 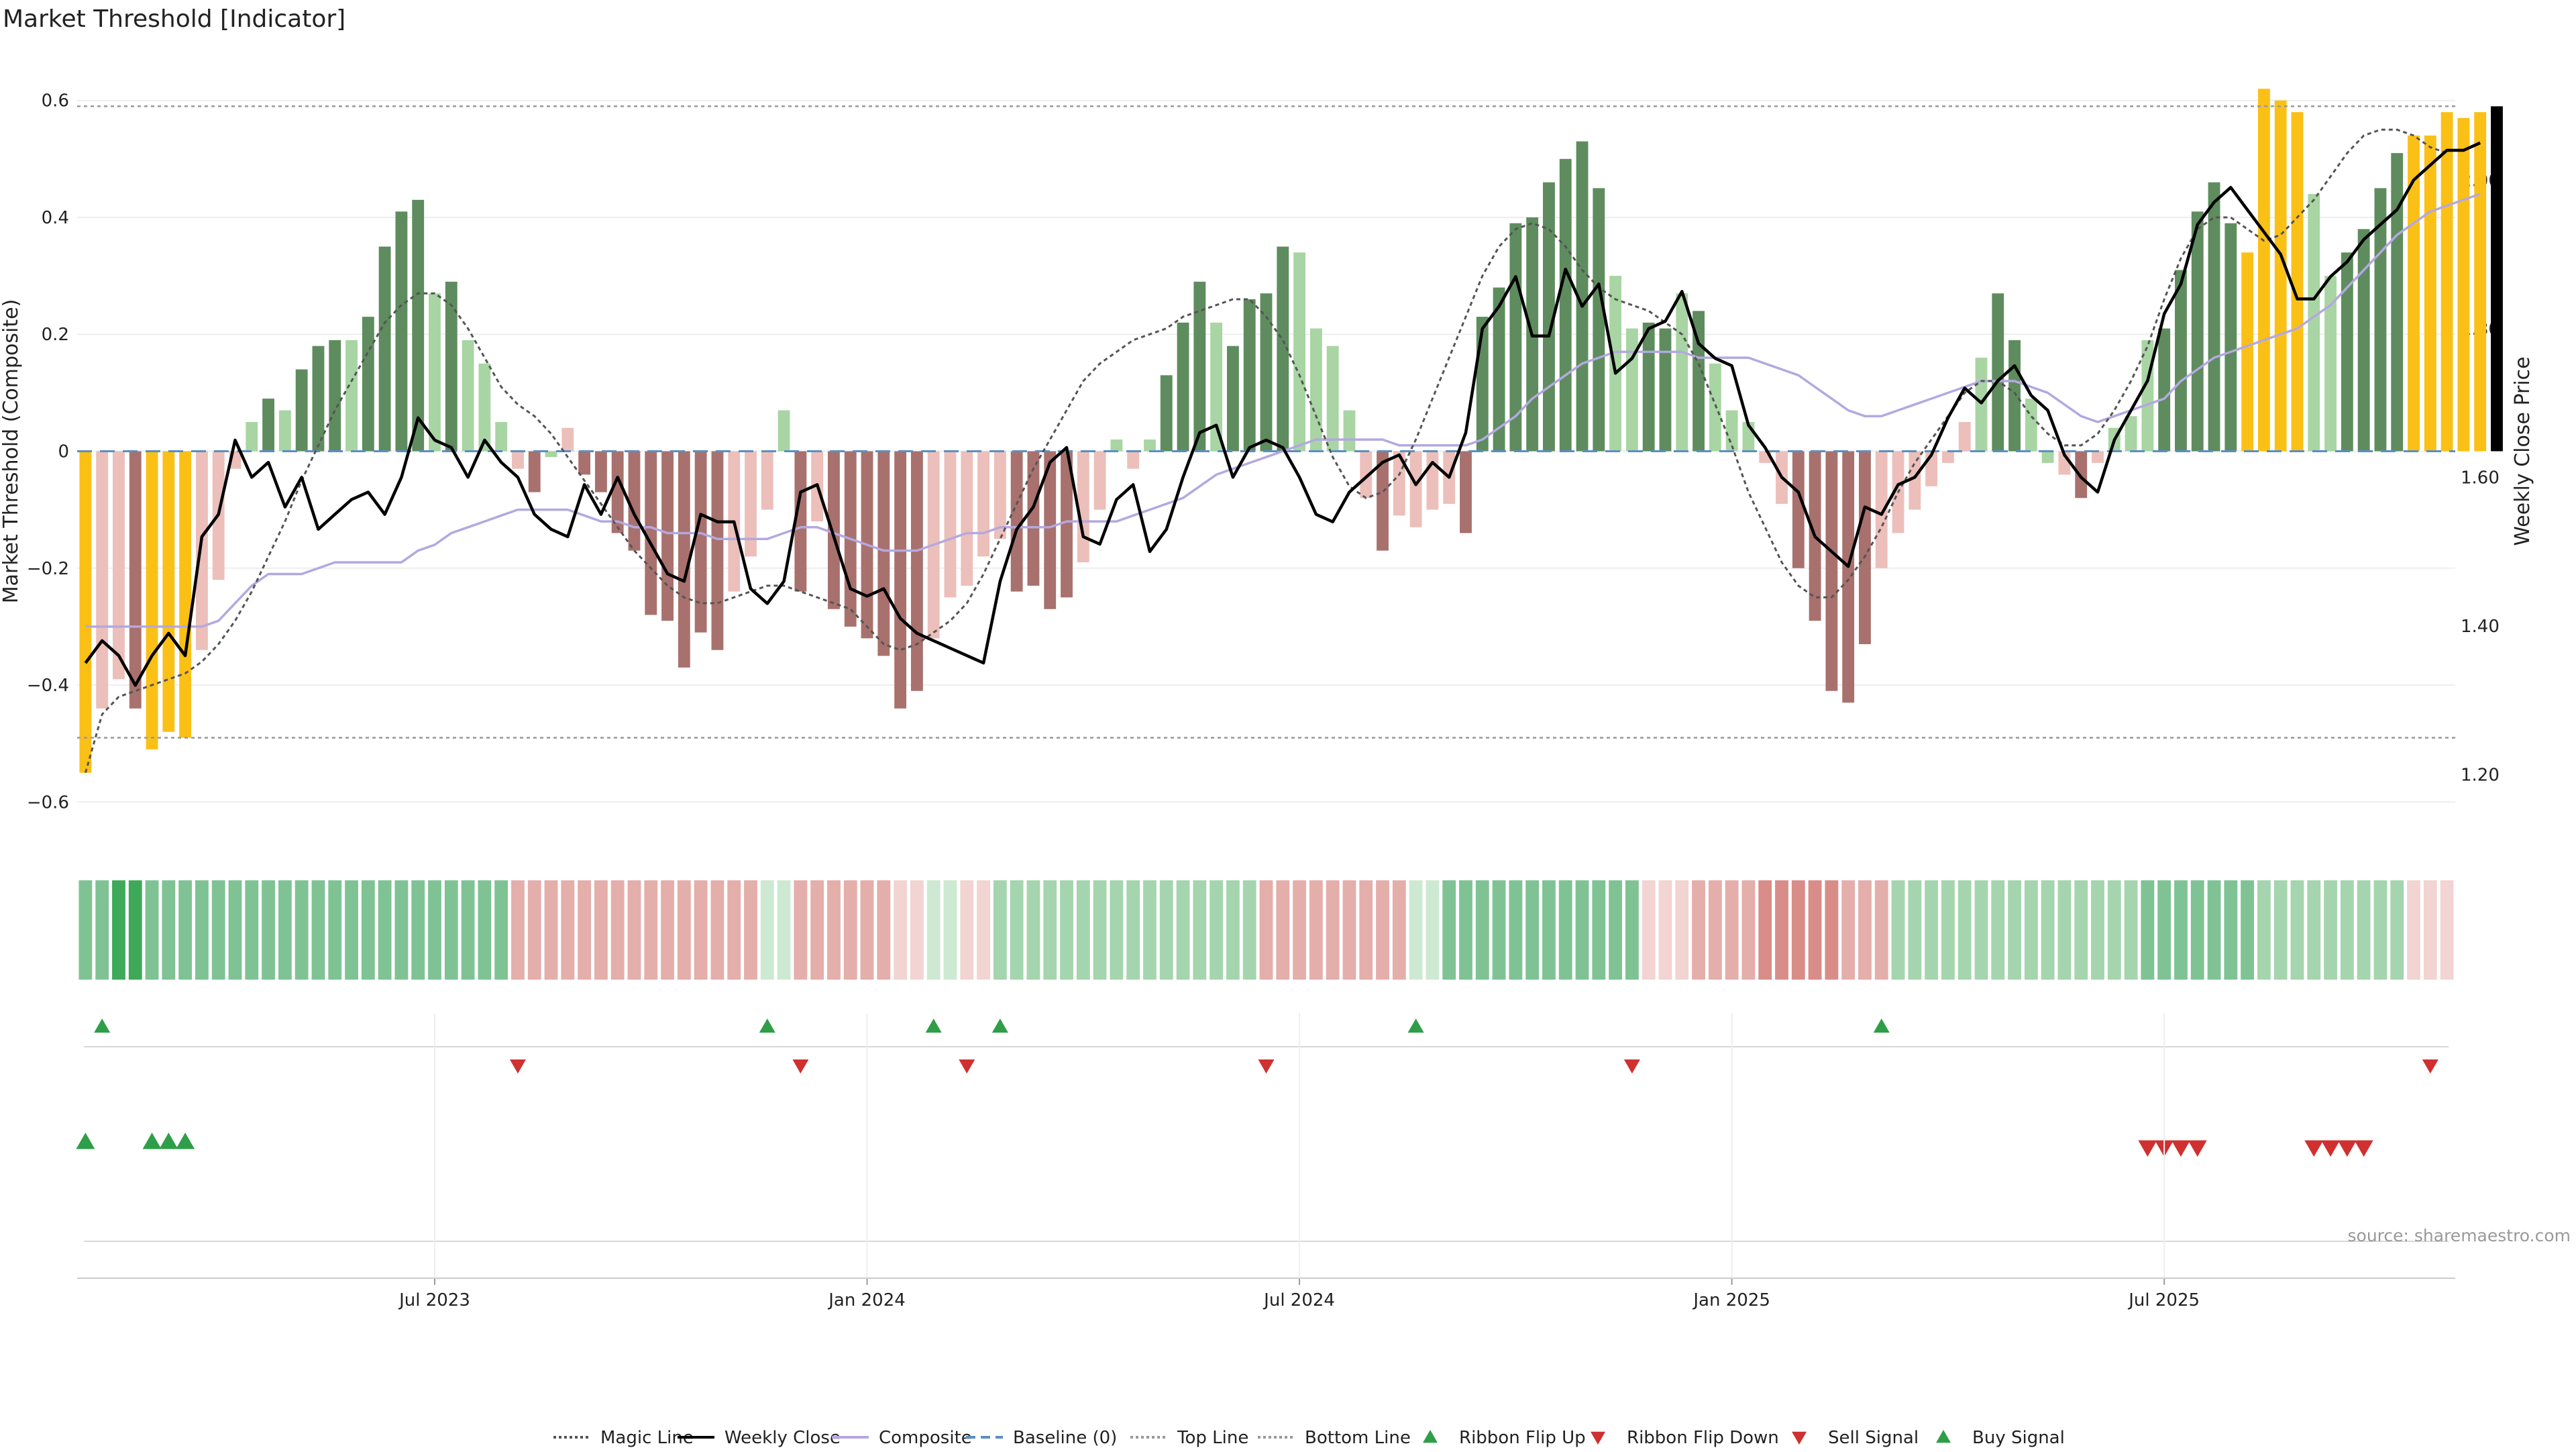 What do you see at coordinates (185, 1141) in the screenshot?
I see `buy-signal-marker` at bounding box center [185, 1141].